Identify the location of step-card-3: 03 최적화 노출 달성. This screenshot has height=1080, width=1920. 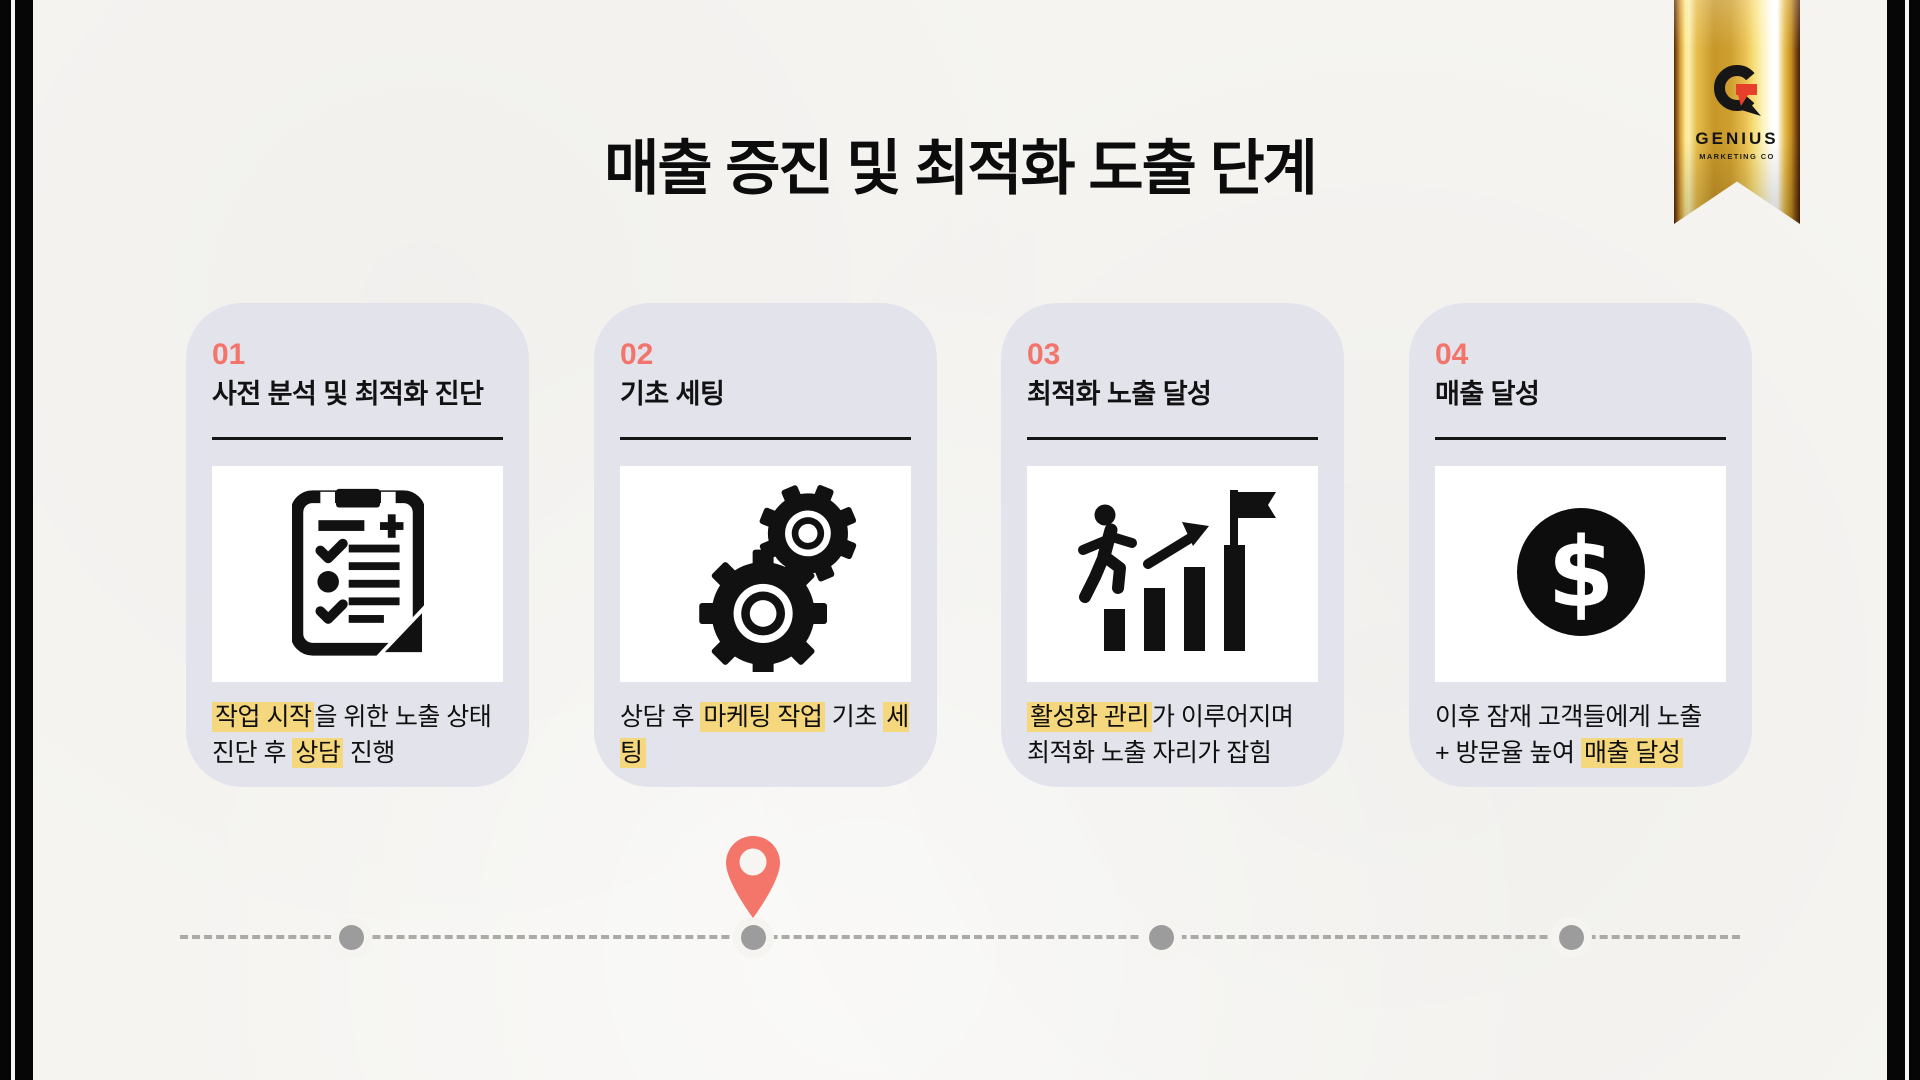
(1172, 545).